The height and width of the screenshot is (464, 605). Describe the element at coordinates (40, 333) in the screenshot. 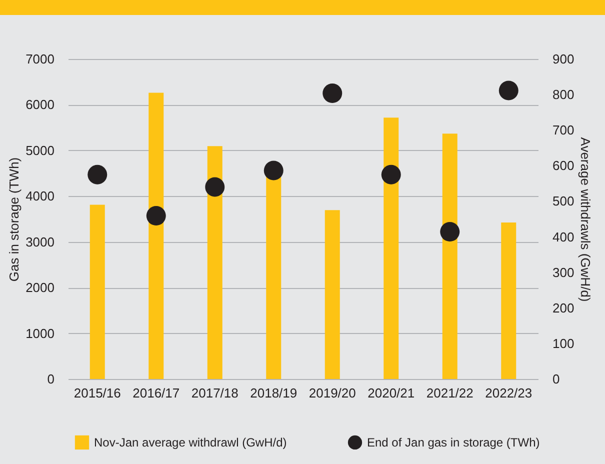

I see `y-tick-label: 1000` at that location.